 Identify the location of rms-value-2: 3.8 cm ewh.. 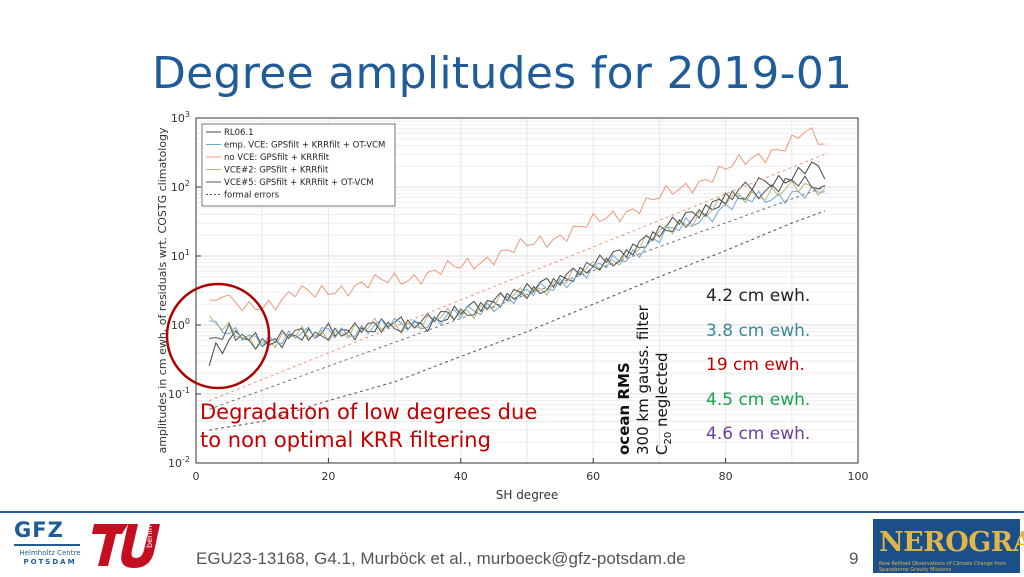
(758, 331).